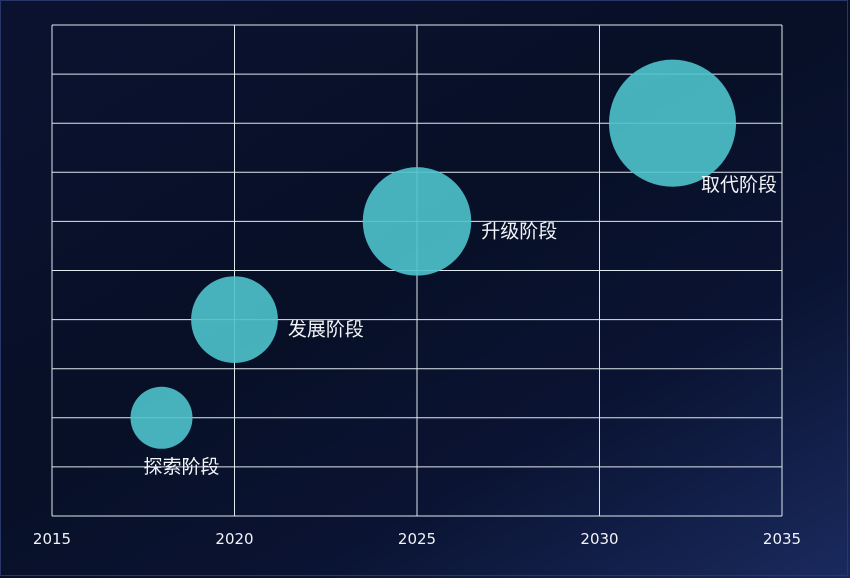 The image size is (850, 578). What do you see at coordinates (599, 539) in the screenshot?
I see `x-tick-label: 2030` at bounding box center [599, 539].